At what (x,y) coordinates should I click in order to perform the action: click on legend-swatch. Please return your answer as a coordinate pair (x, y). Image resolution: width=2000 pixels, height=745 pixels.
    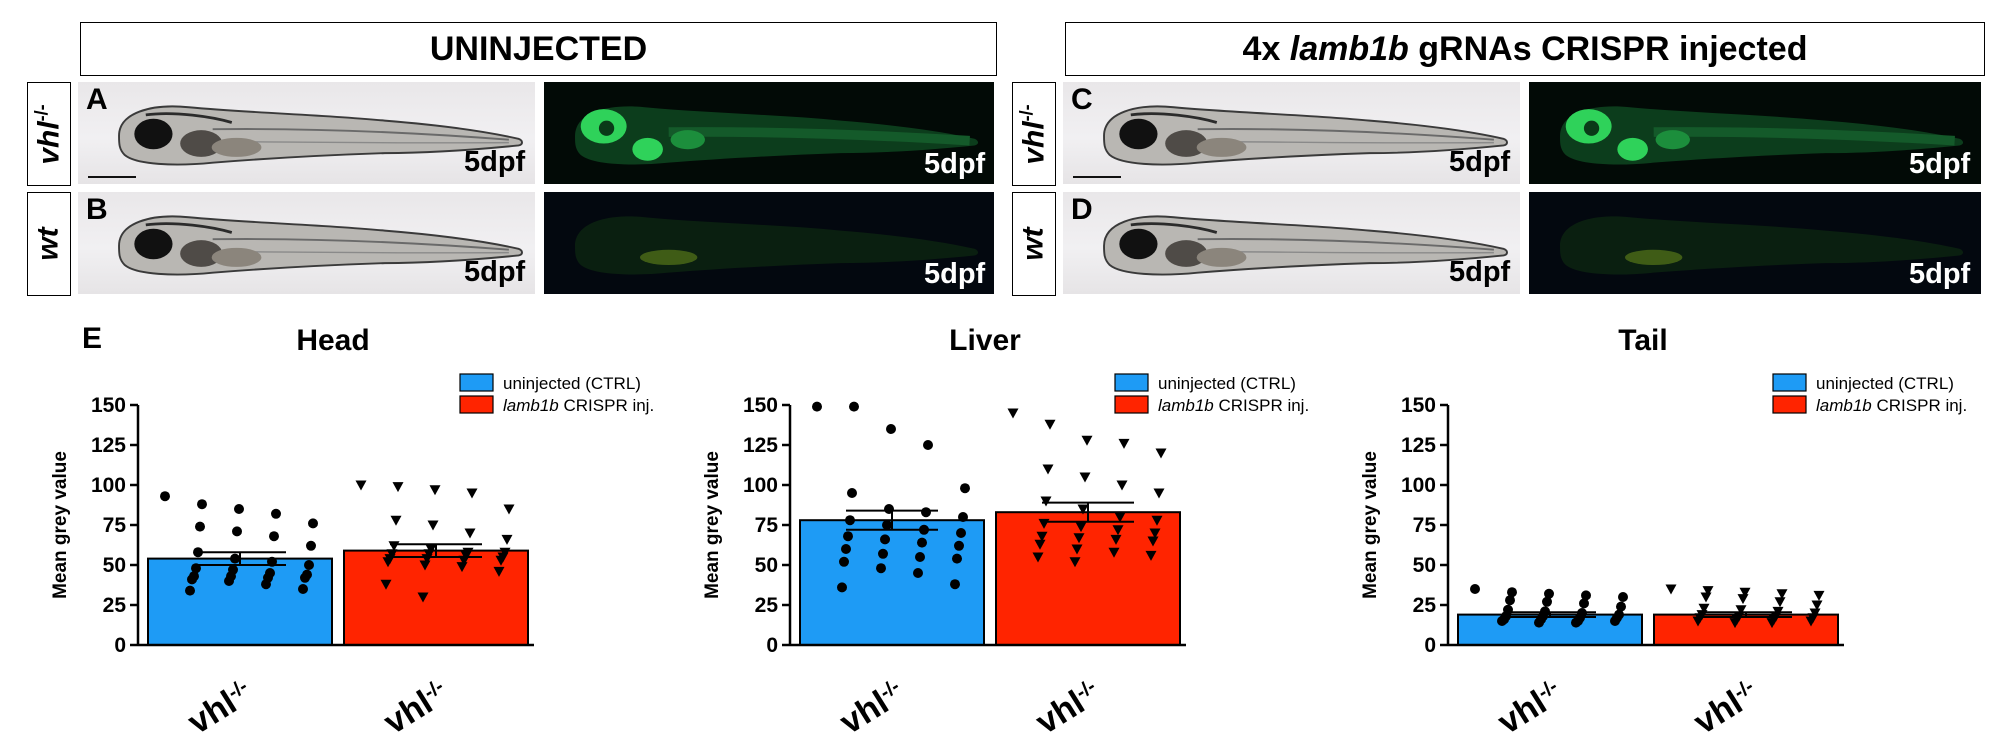
    Looking at the image, I should click on (1789, 404).